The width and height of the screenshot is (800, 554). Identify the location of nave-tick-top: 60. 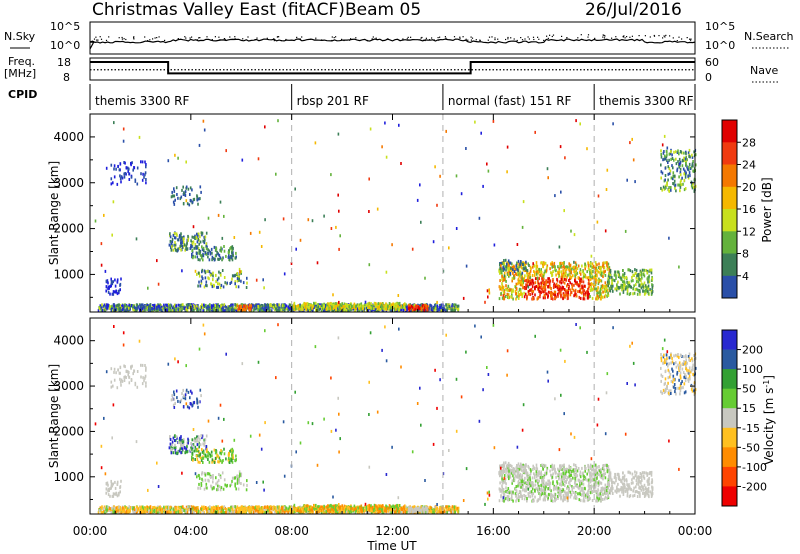
(712, 62).